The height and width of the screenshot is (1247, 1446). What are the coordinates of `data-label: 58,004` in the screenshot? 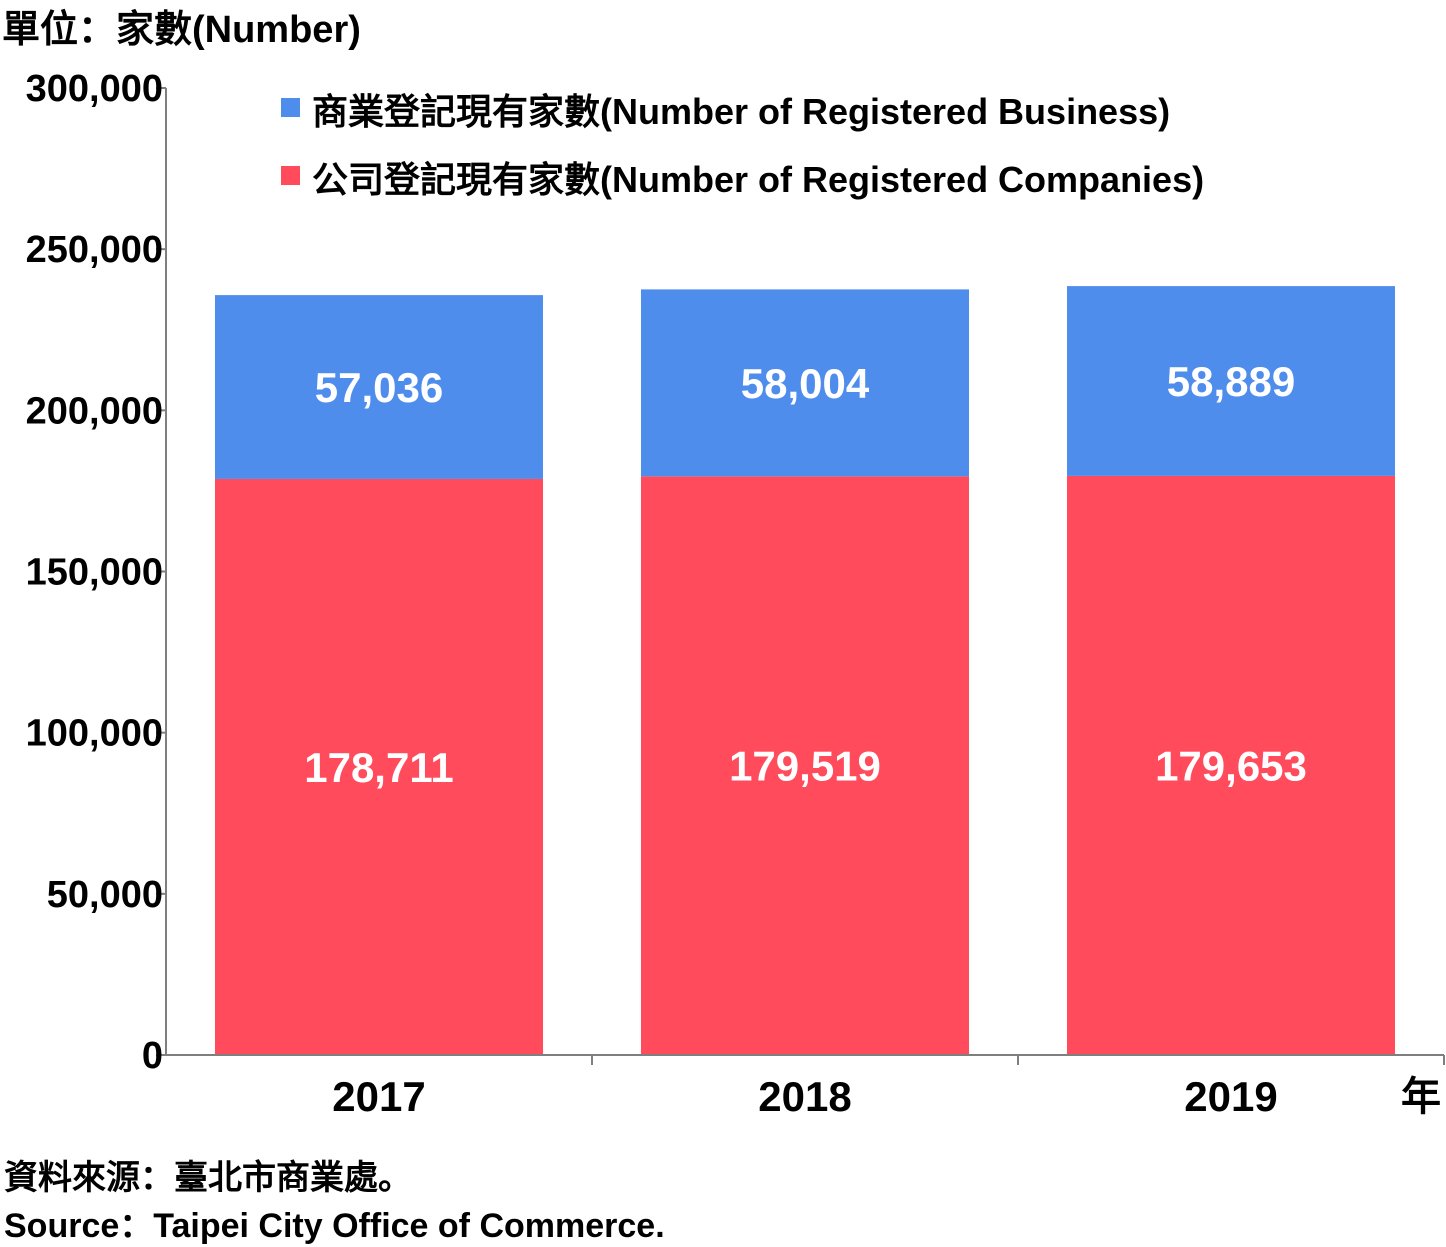 It's located at (805, 383).